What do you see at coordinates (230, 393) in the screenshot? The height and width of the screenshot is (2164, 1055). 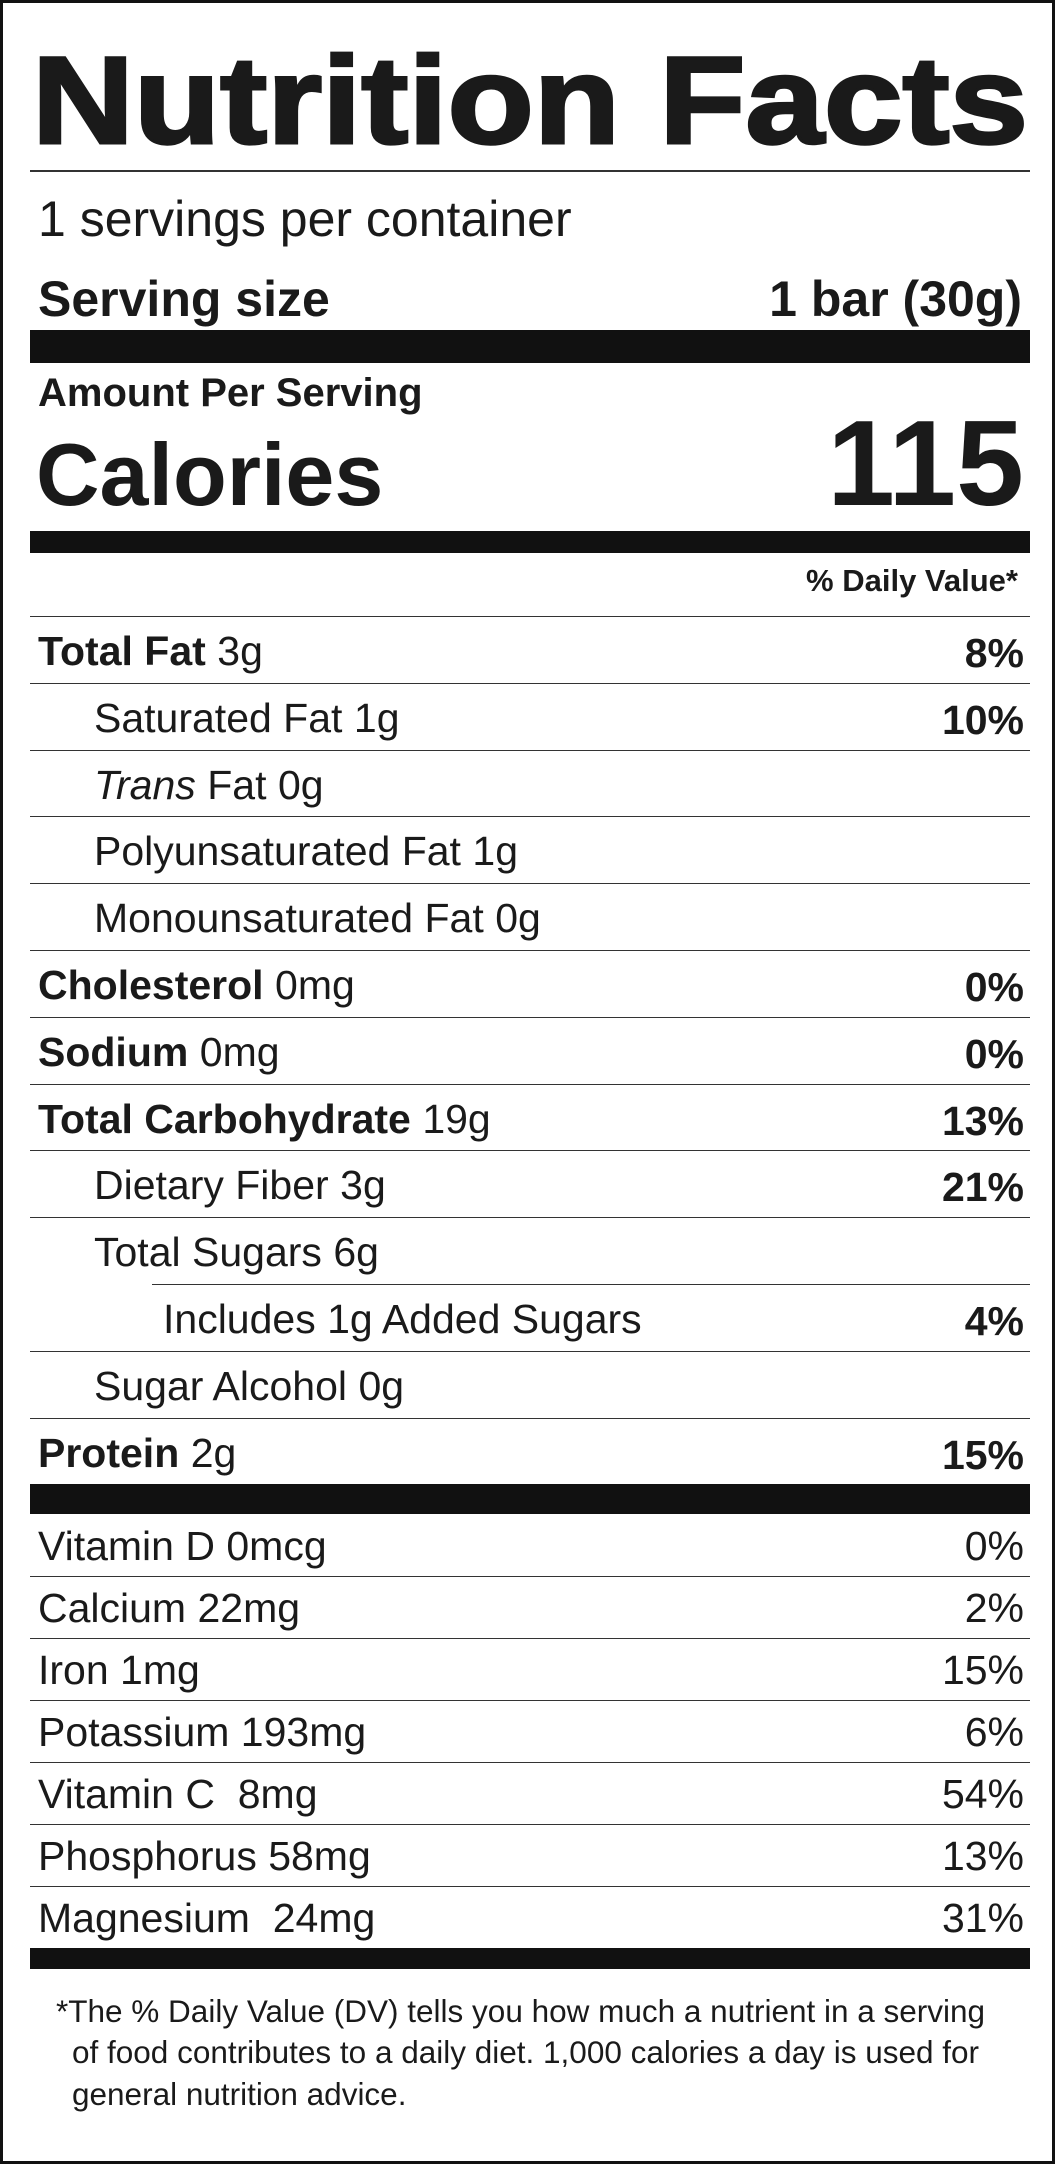 I see `amount-per-serving: Amount Per Serving` at bounding box center [230, 393].